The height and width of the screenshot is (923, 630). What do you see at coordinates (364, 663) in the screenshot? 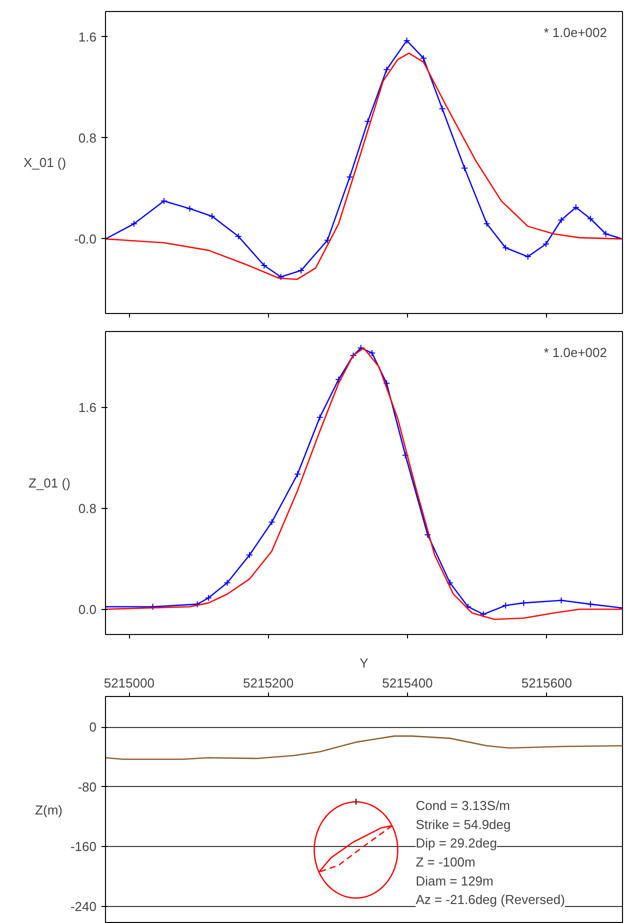
I see `x-axis-title: Y` at bounding box center [364, 663].